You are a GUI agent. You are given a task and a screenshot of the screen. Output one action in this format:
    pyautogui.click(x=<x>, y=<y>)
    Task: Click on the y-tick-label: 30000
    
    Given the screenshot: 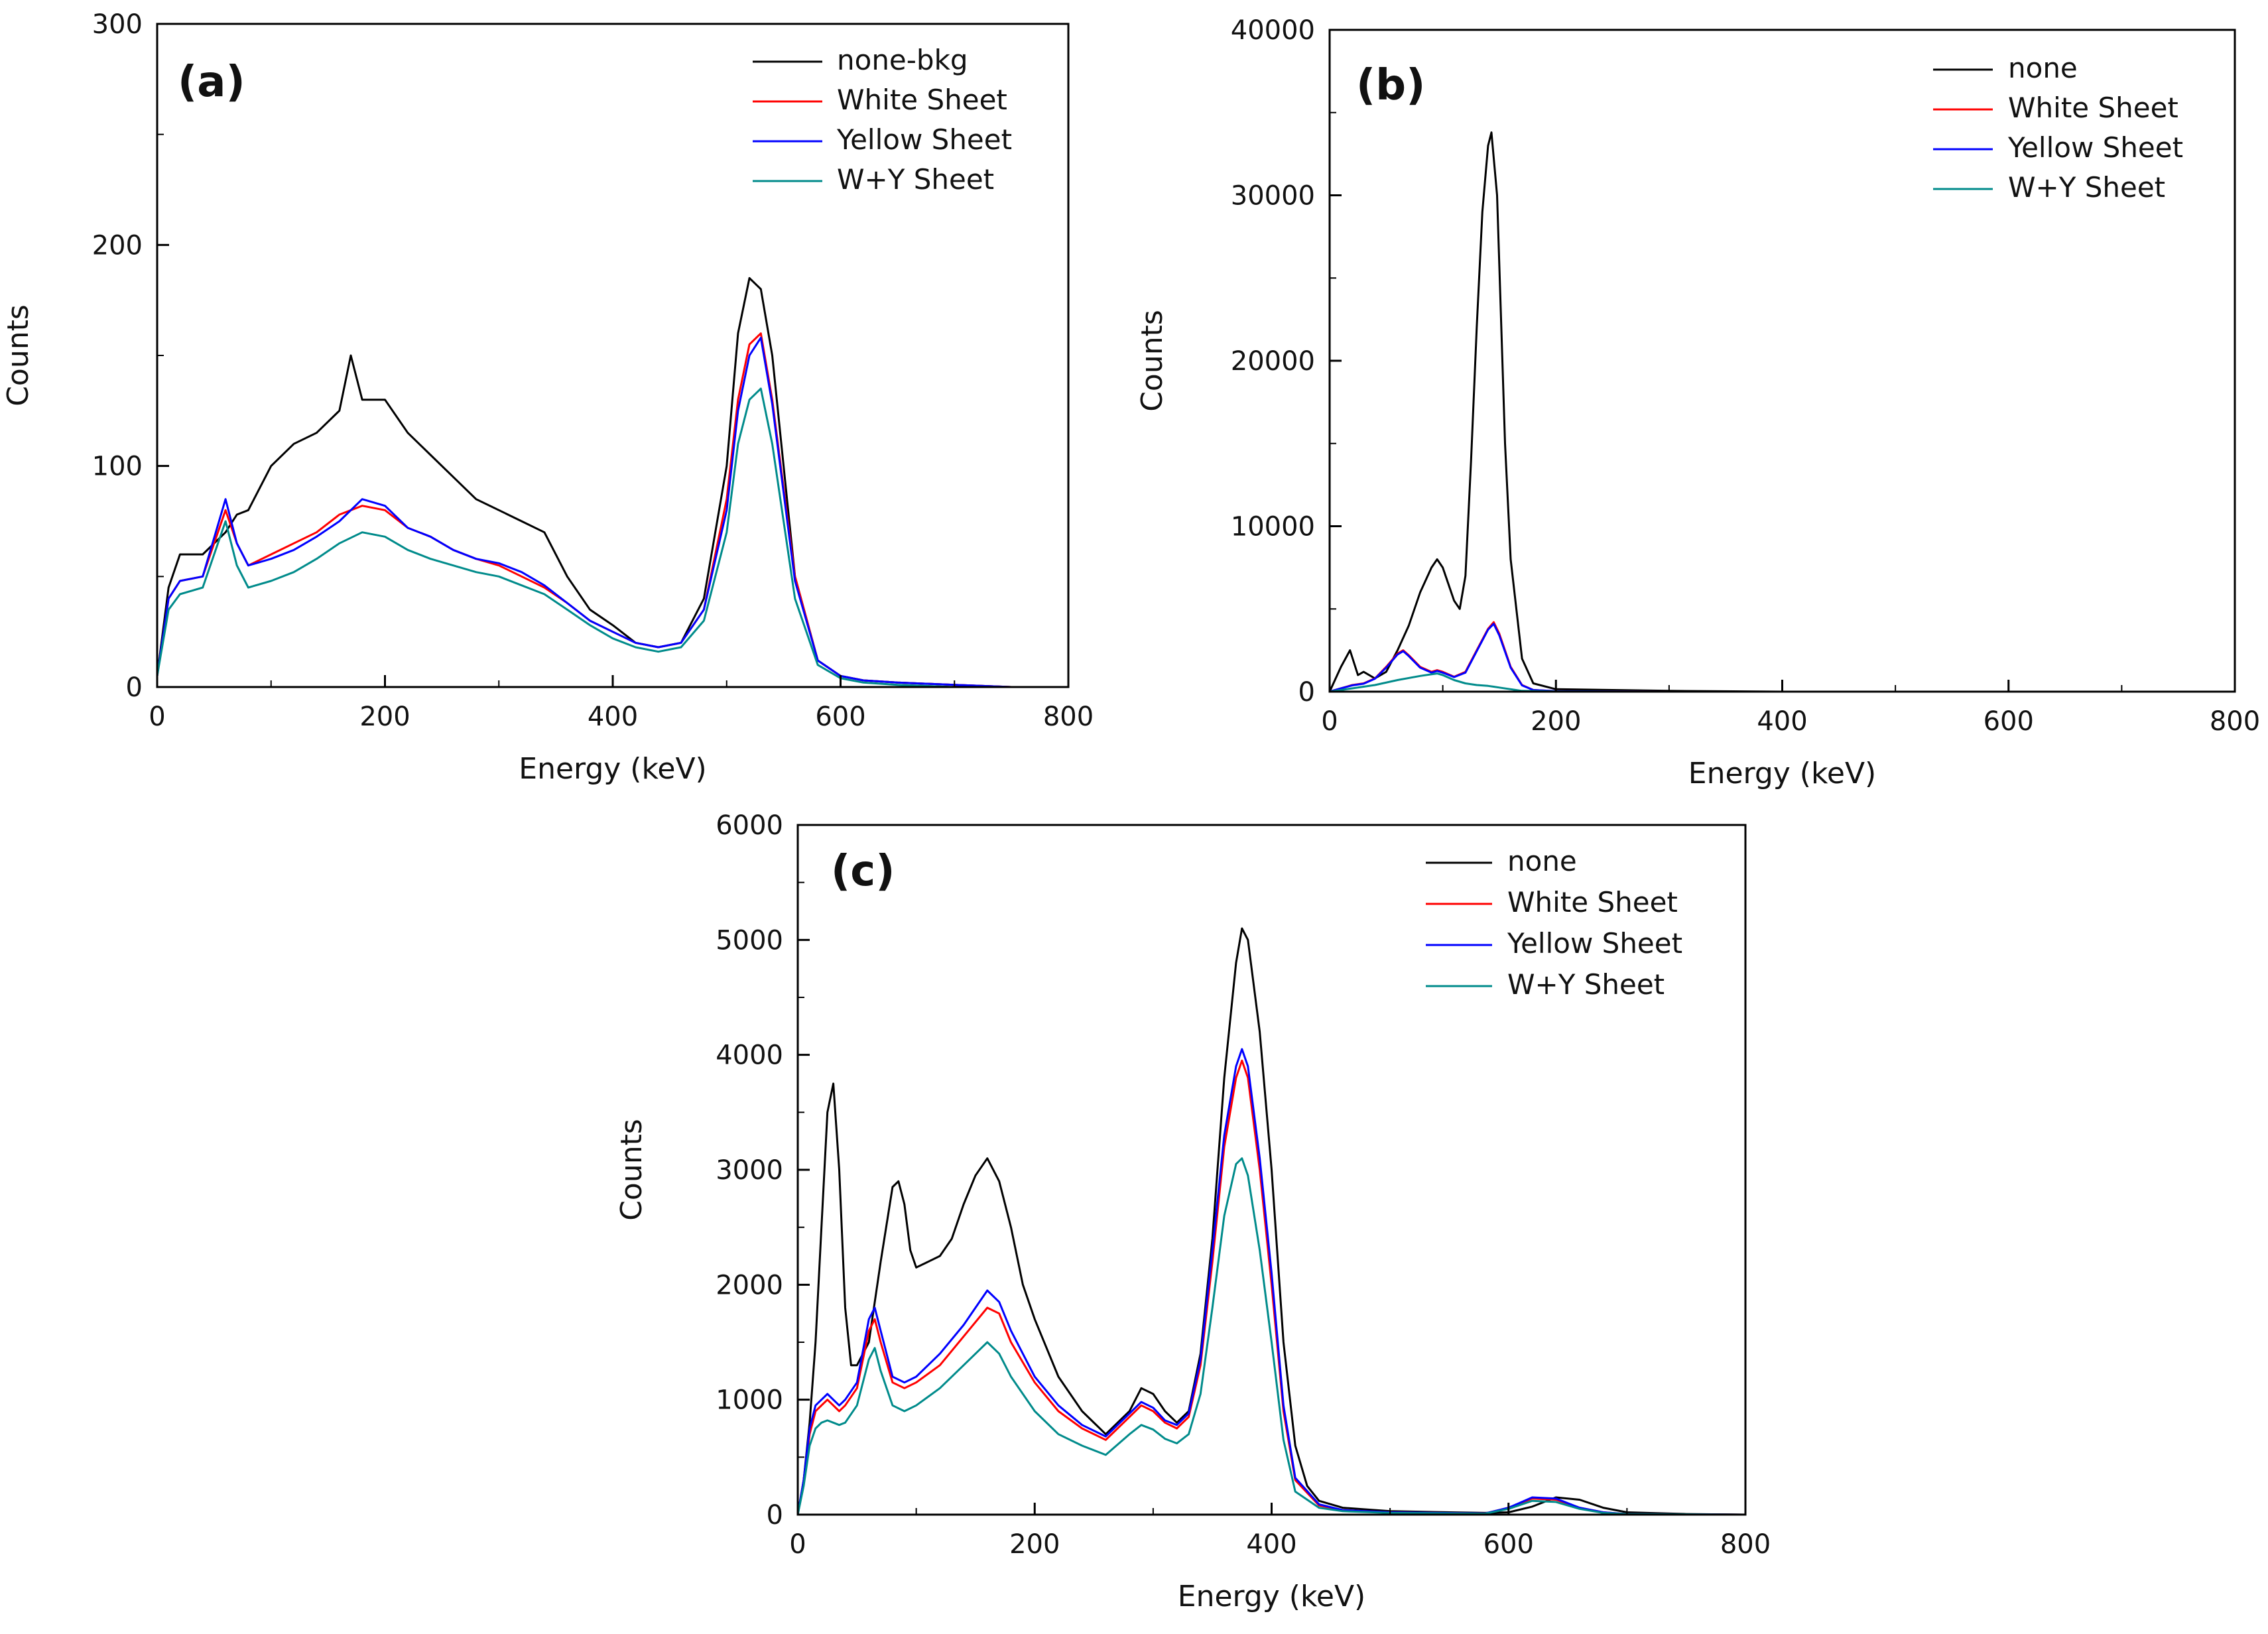 What is the action you would take?
    pyautogui.click(x=1273, y=196)
    